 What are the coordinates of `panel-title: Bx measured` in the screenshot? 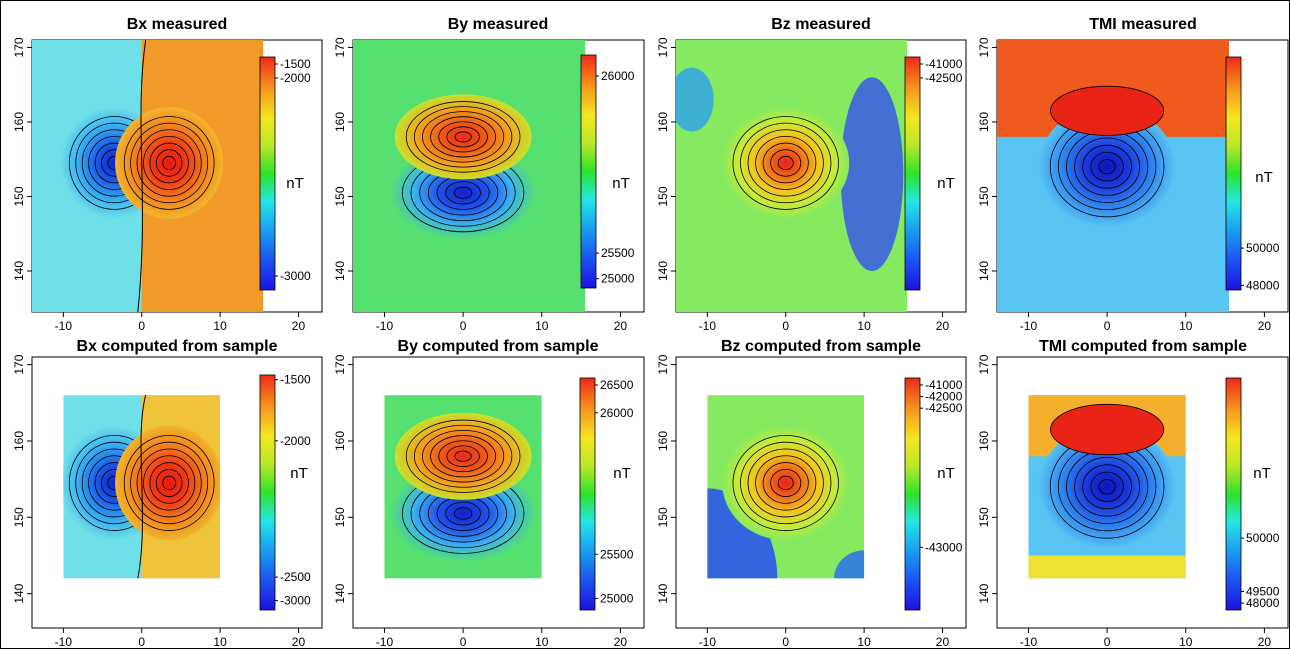 It's located at (177, 24).